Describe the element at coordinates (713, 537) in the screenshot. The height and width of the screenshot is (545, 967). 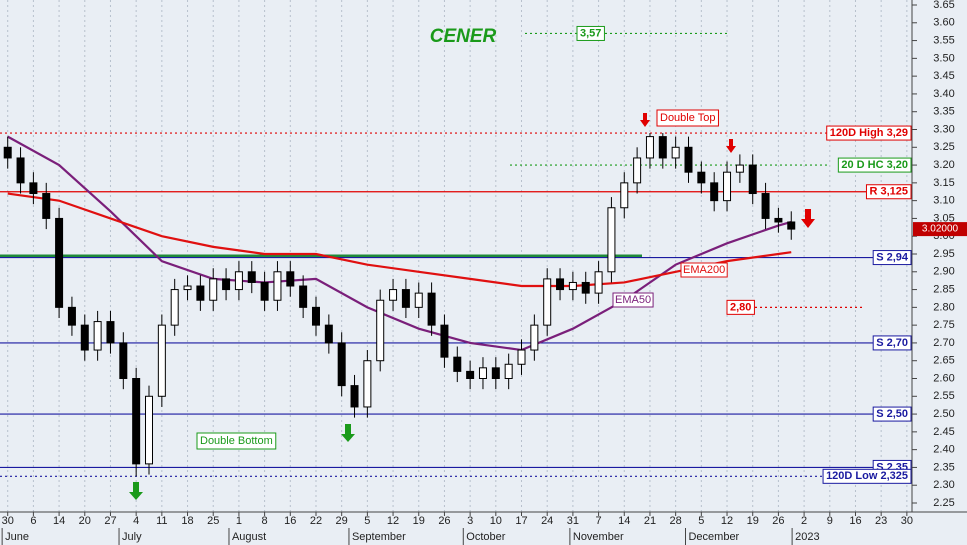
I see `month-label: December` at that location.